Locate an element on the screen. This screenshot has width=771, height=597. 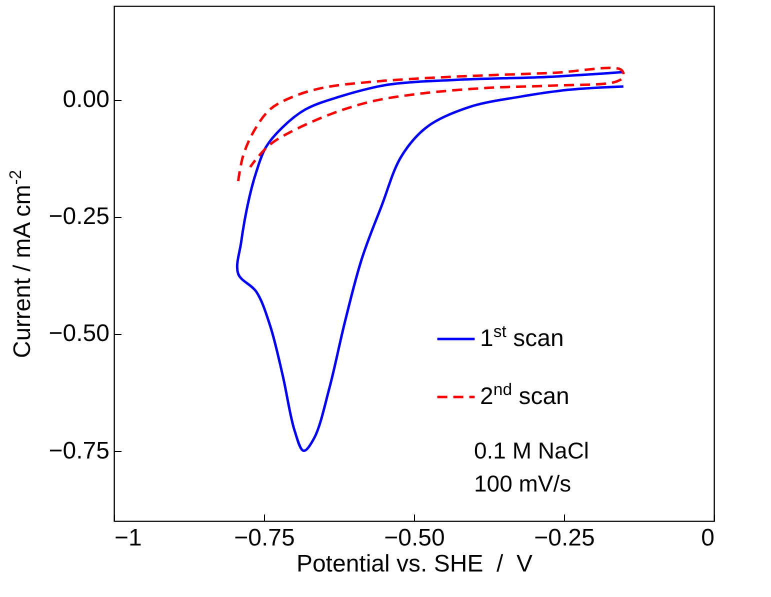
y-tick-label: −0.75 is located at coordinates (79, 450).